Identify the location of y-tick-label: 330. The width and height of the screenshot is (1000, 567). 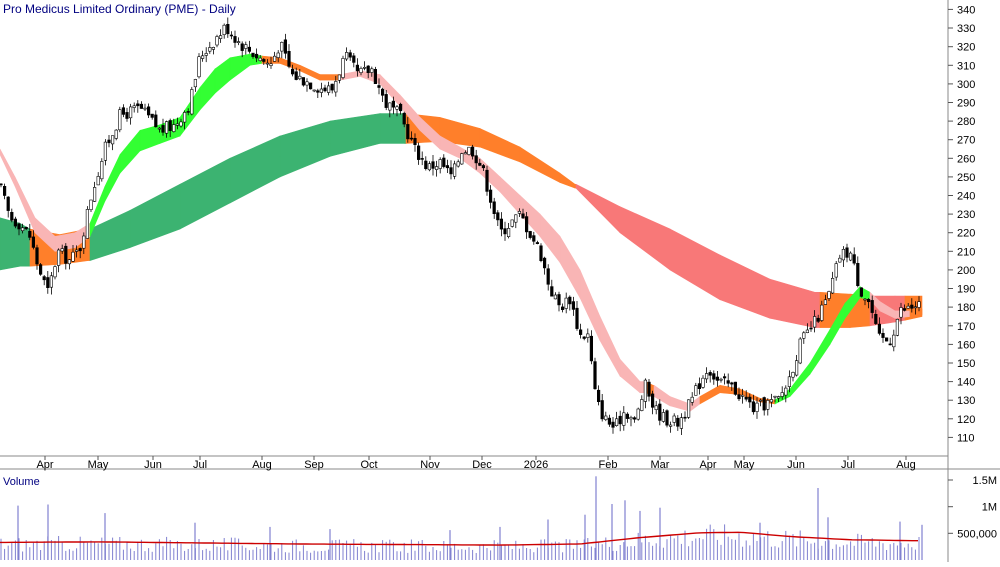
(966, 29).